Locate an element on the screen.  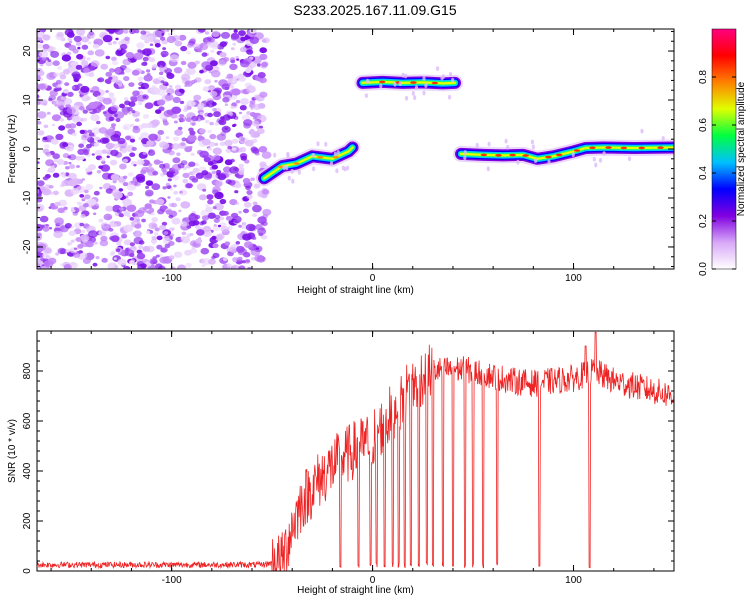
colorbar-tick-label: 0.2 is located at coordinates (703, 221).